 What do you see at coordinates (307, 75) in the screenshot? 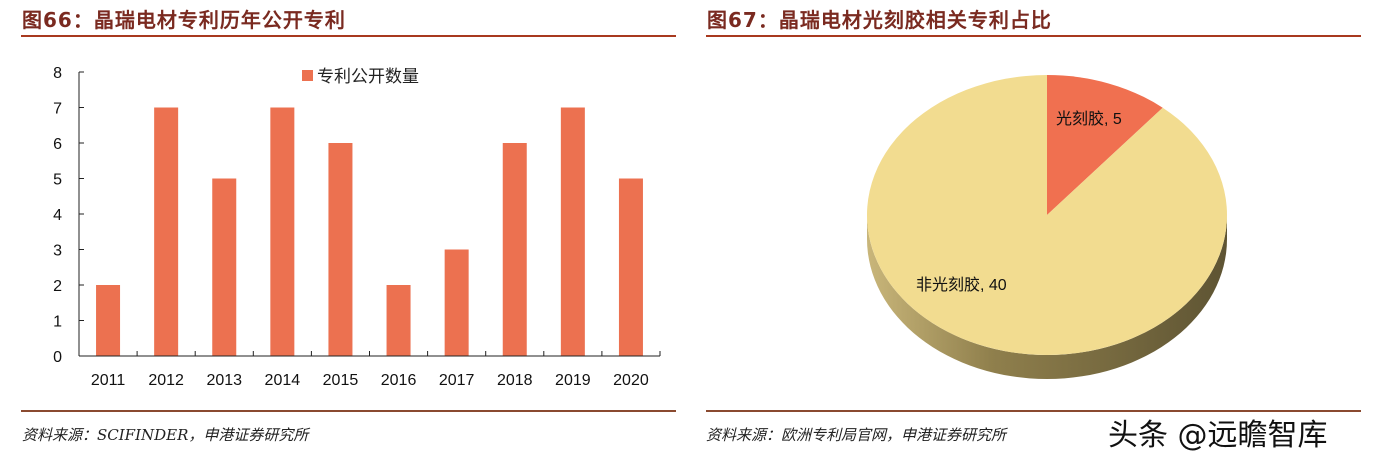
I see `legend-swatch-icon` at bounding box center [307, 75].